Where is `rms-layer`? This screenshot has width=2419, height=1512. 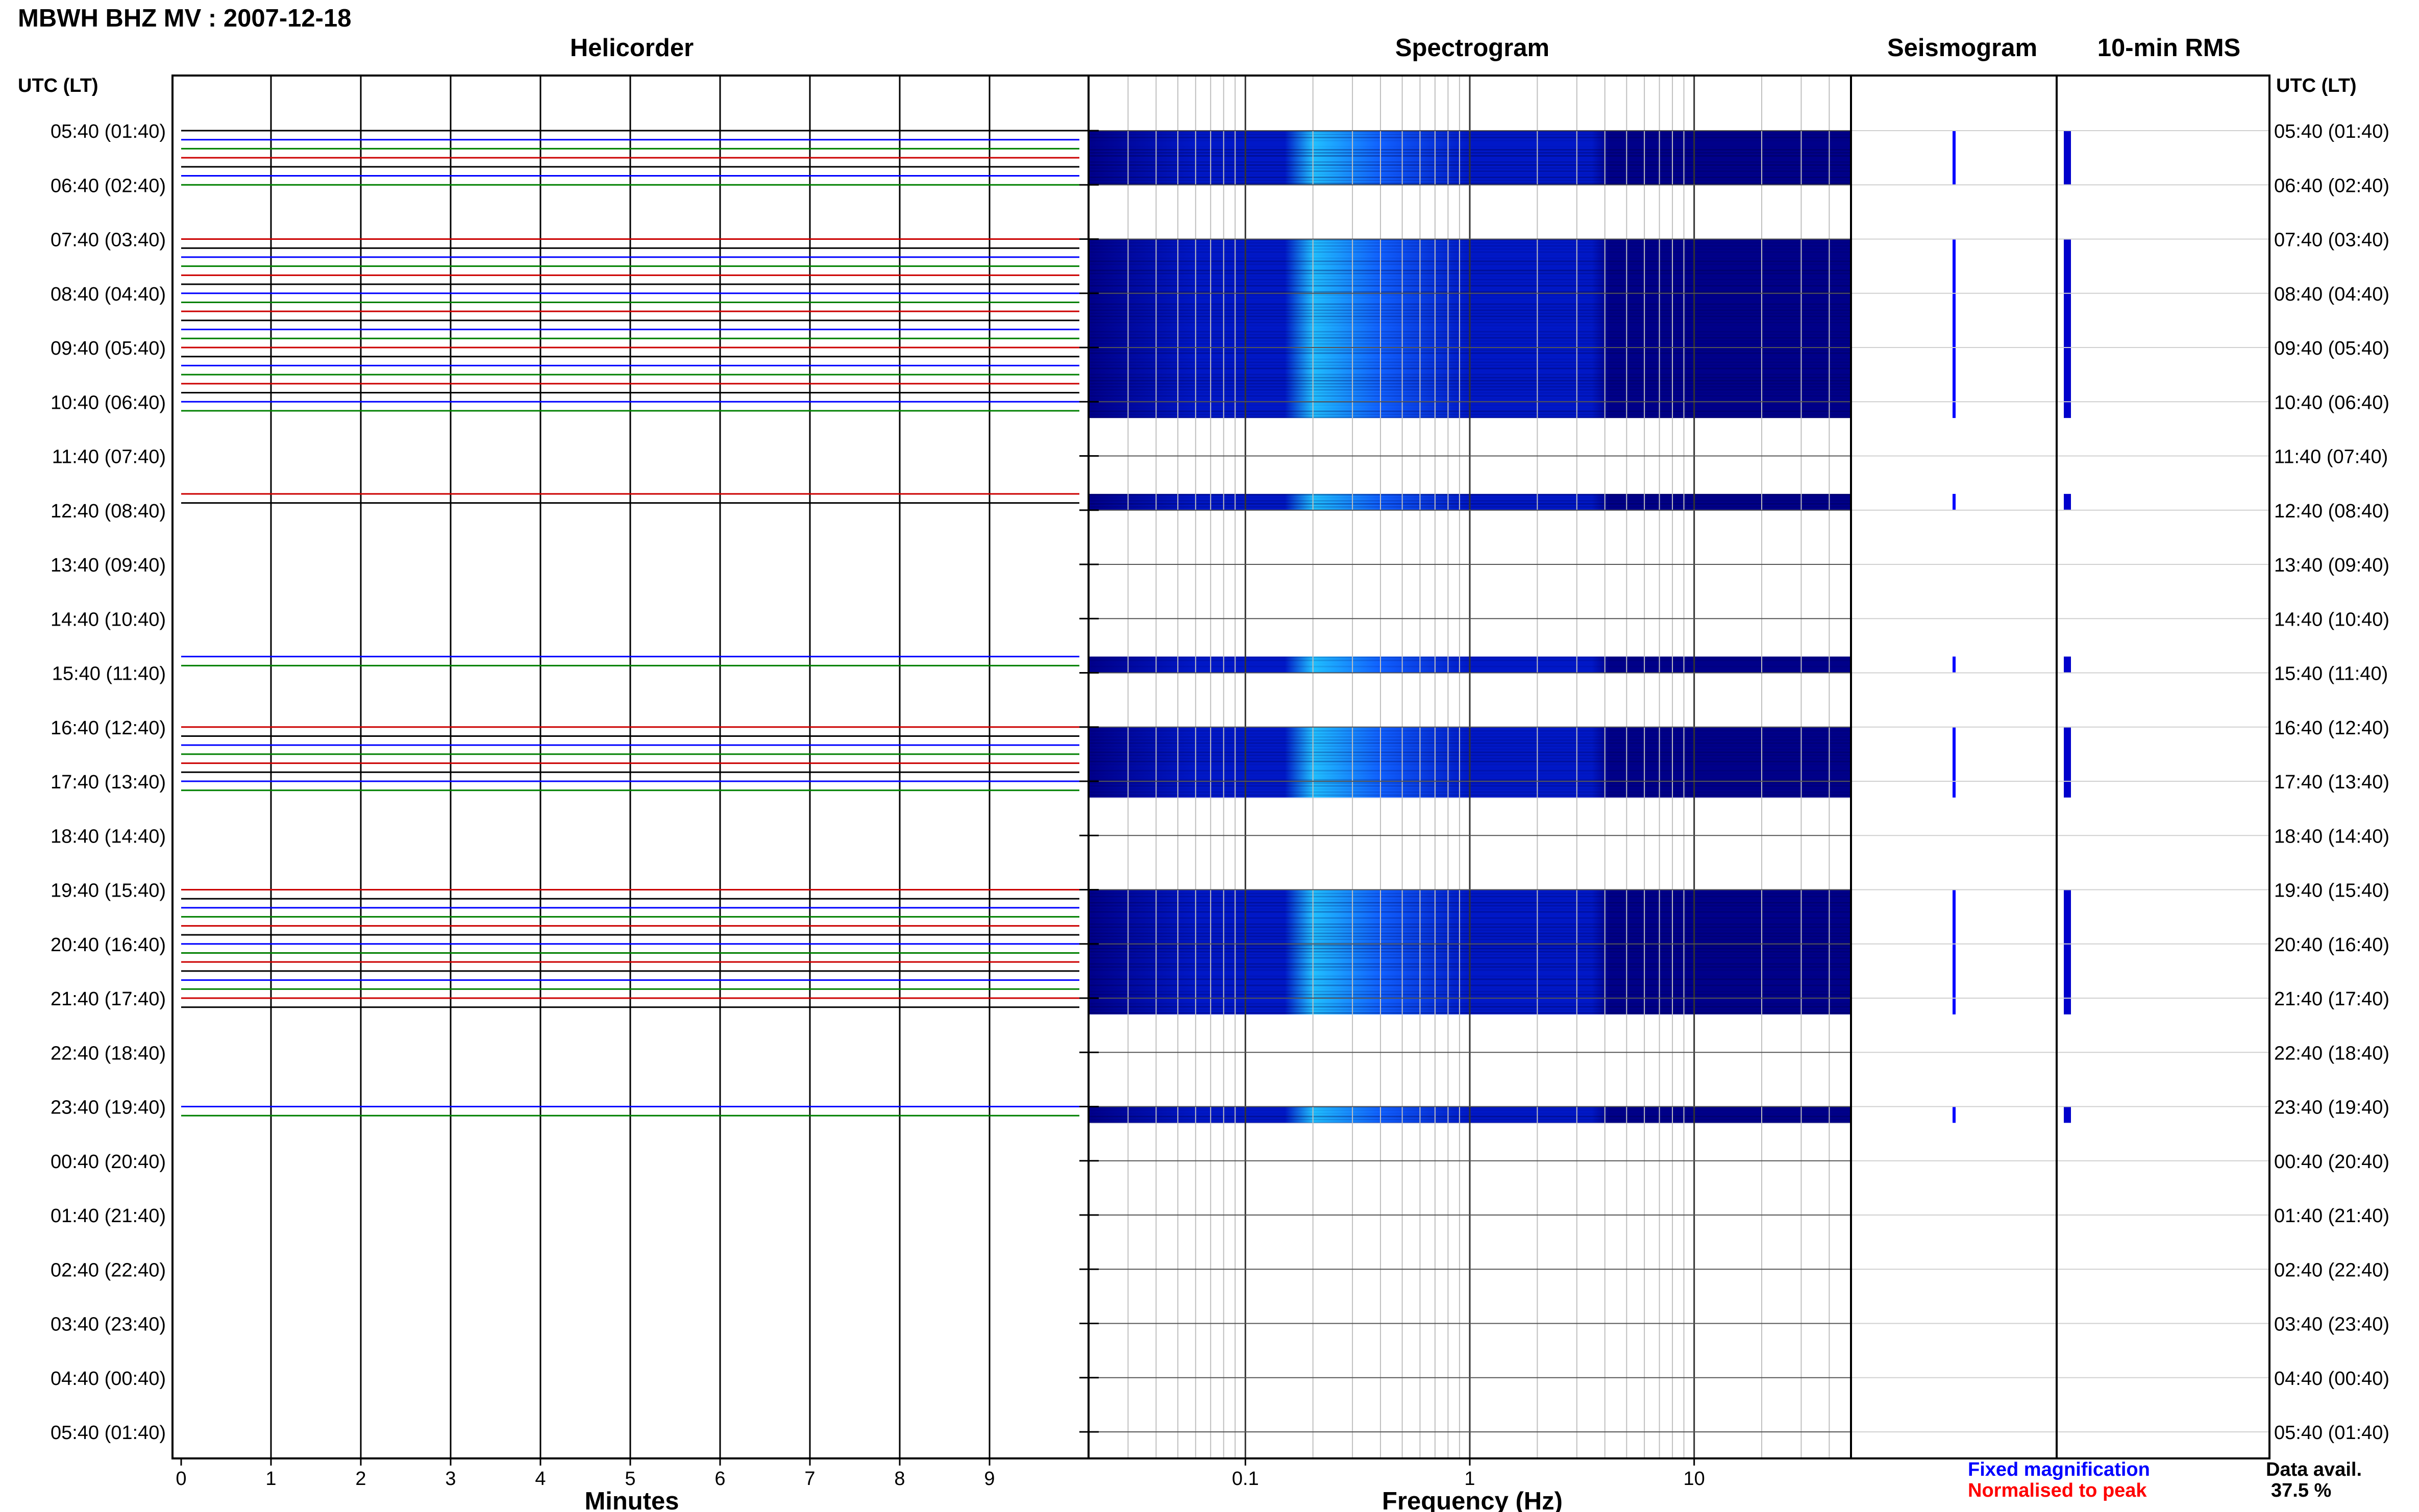 rms-layer is located at coordinates (2067, 627).